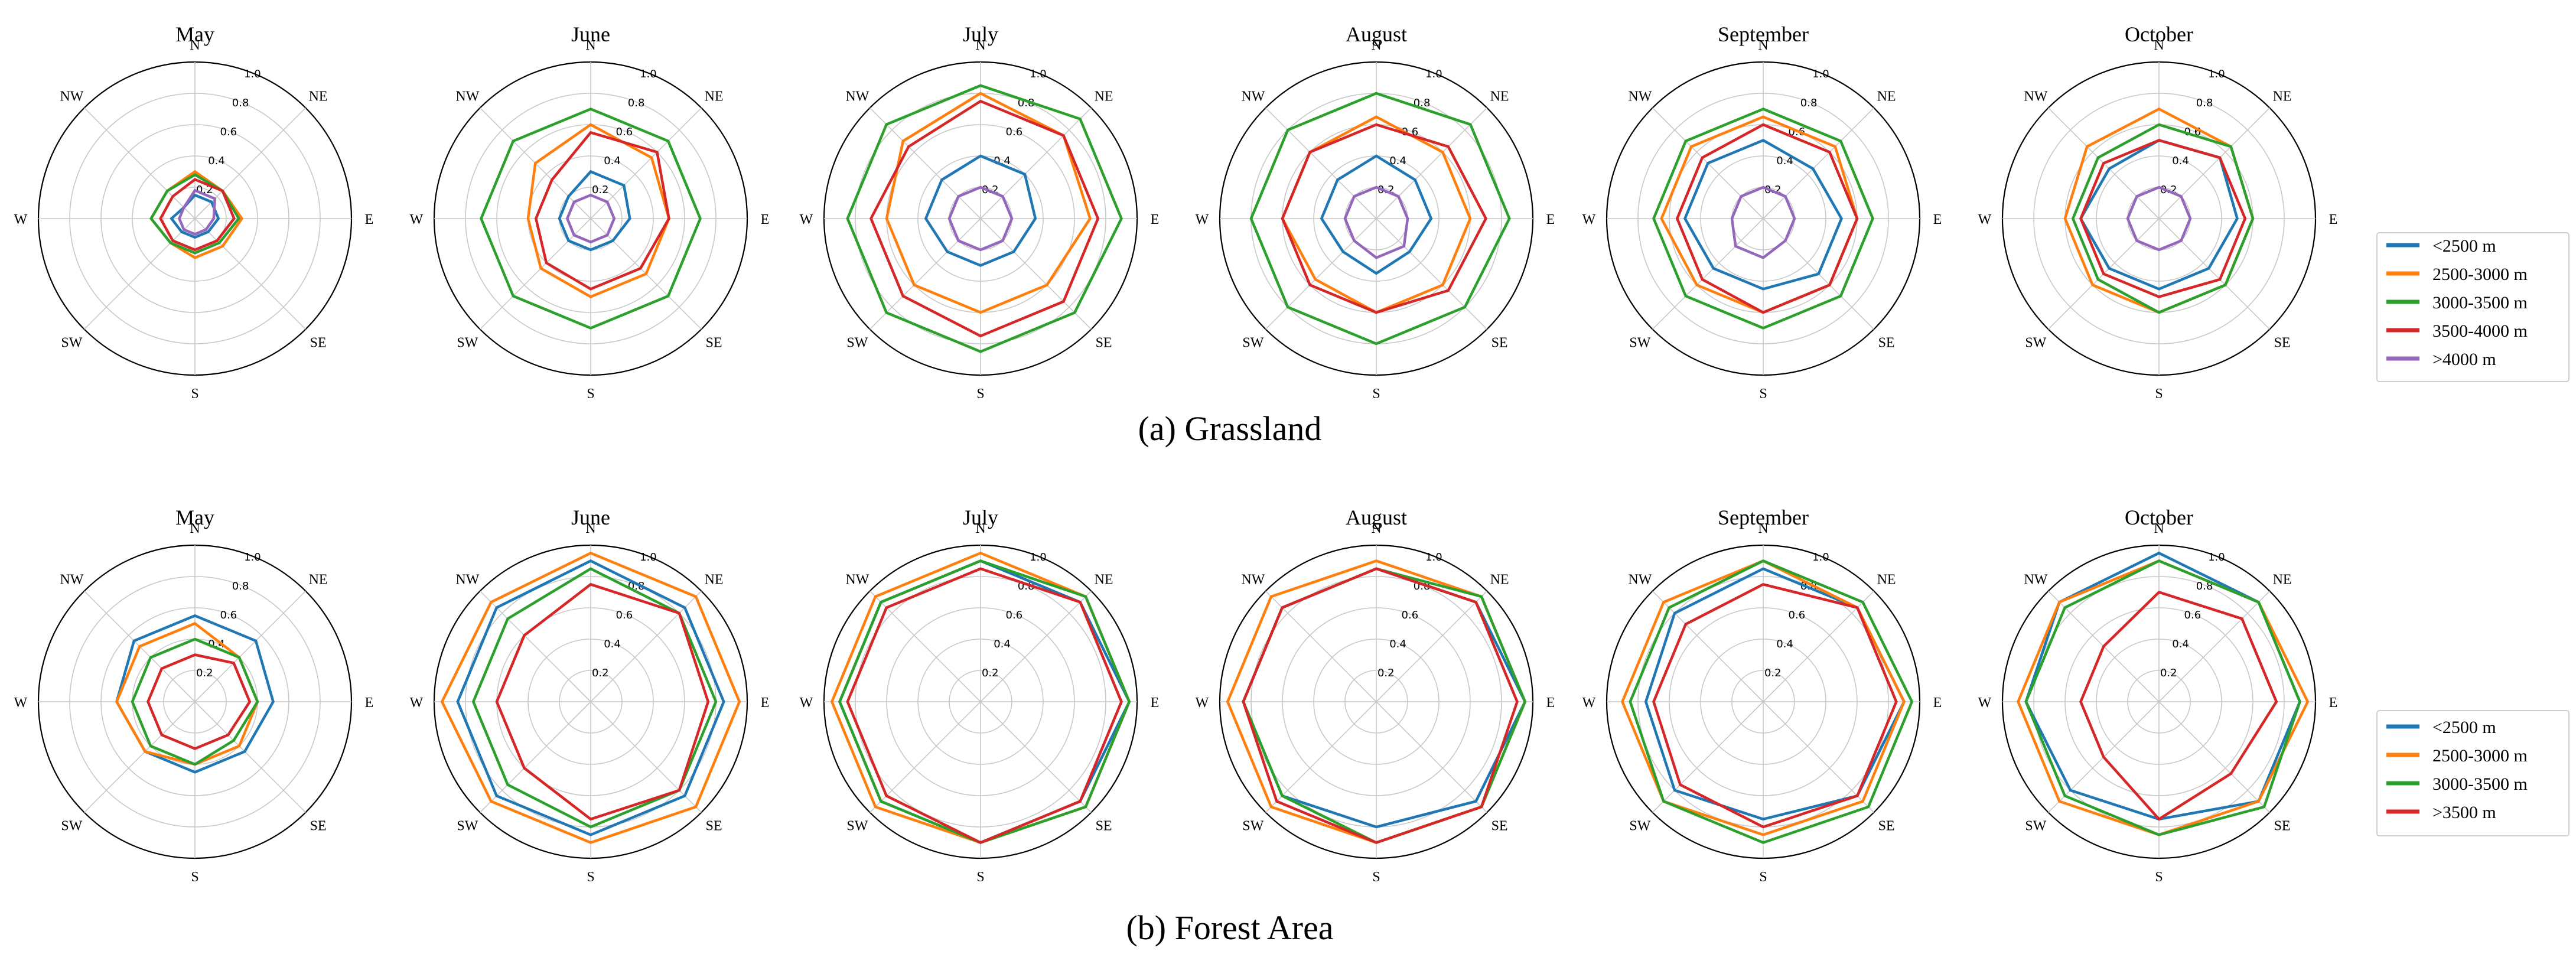  I want to click on legend-label: 2500-3000 m, so click(2480, 274).